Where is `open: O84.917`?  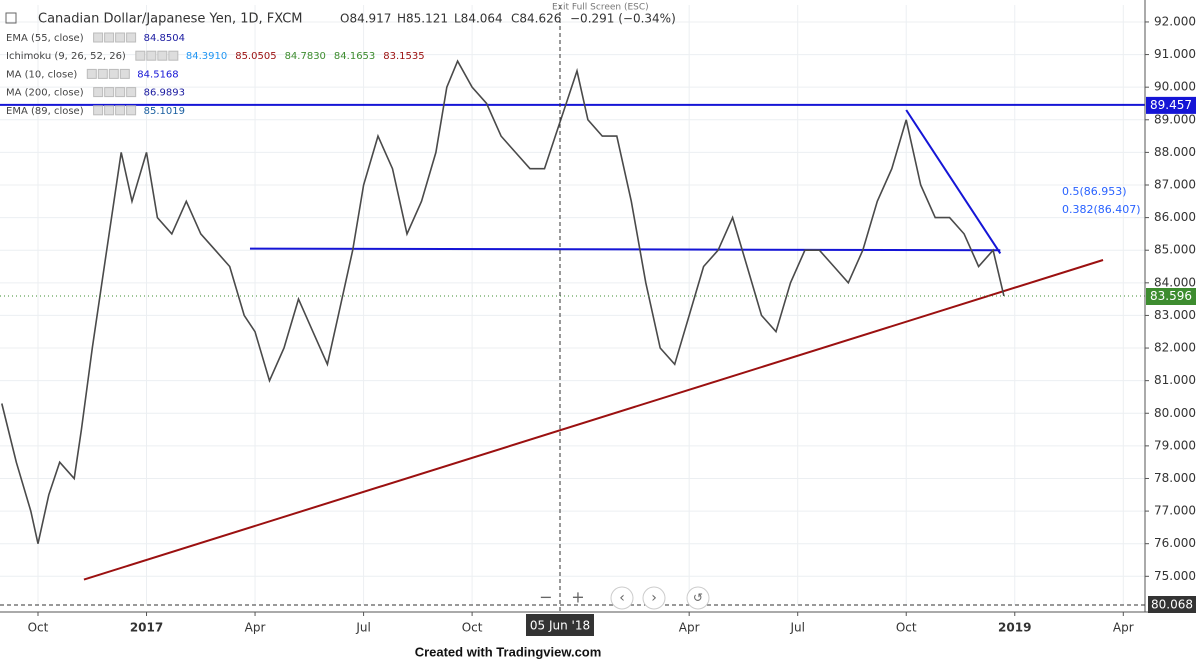
open: O84.917 is located at coordinates (365, 19).